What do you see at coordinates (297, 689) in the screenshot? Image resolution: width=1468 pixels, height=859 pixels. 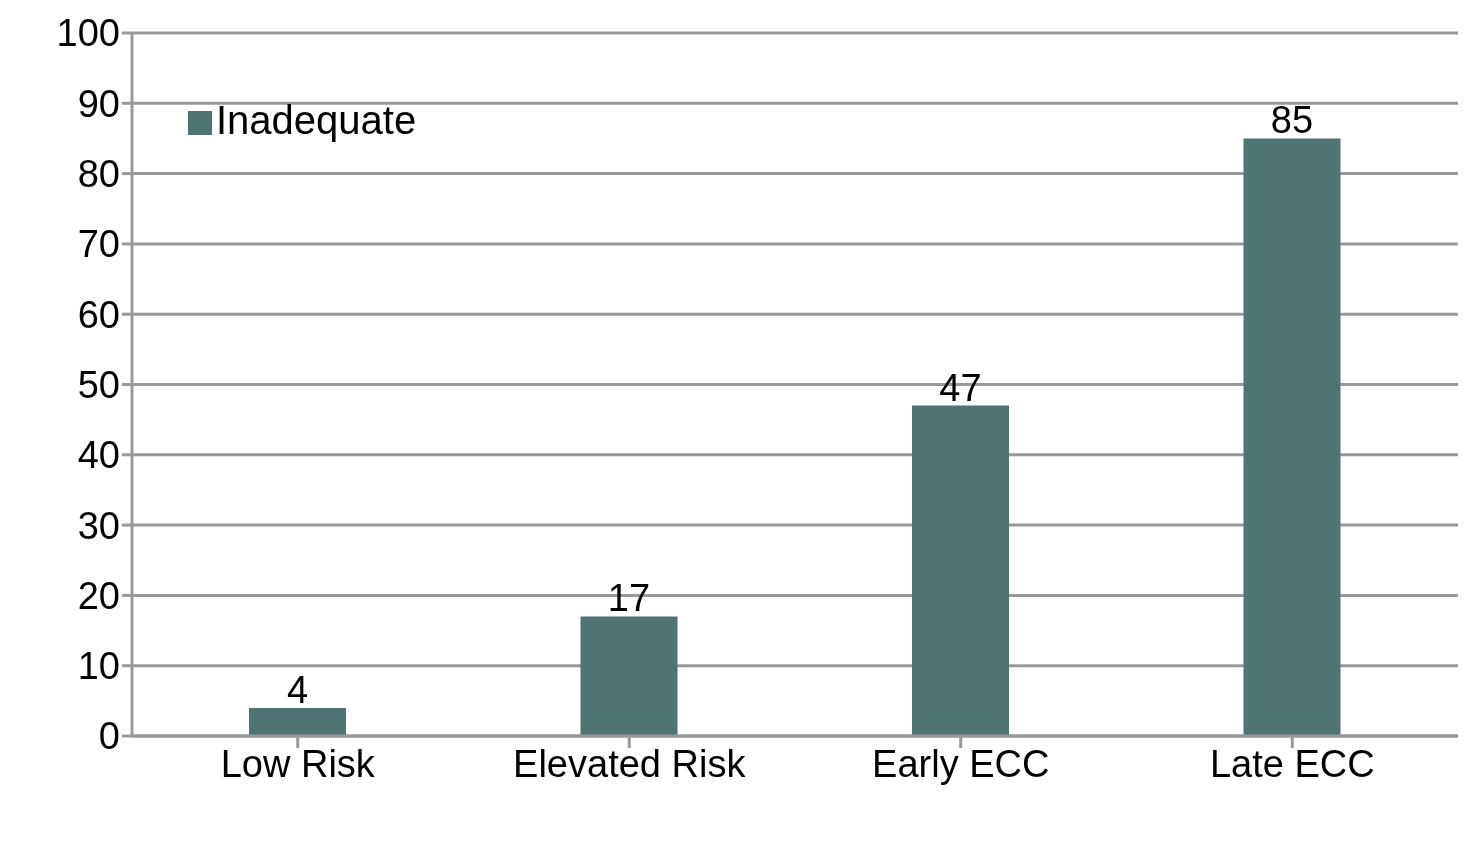 I see `data-label: 4` at bounding box center [297, 689].